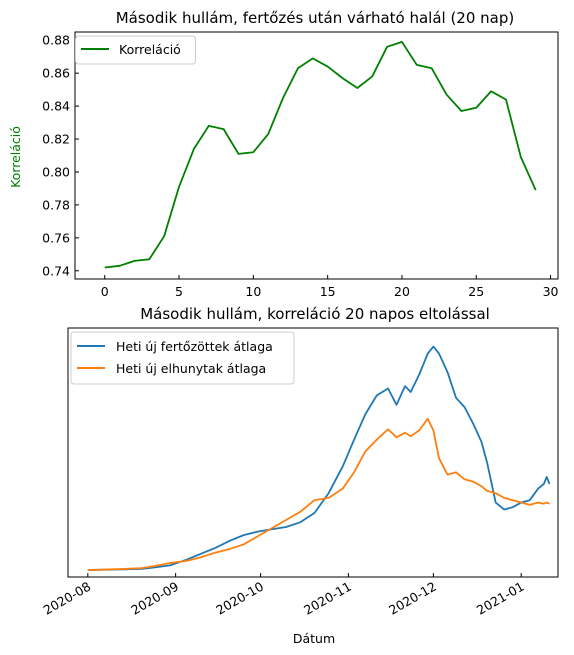 Image resolution: width=574 pixels, height=655 pixels. What do you see at coordinates (154, 598) in the screenshot?
I see `bottom-x-tick-label: 2020-09` at bounding box center [154, 598].